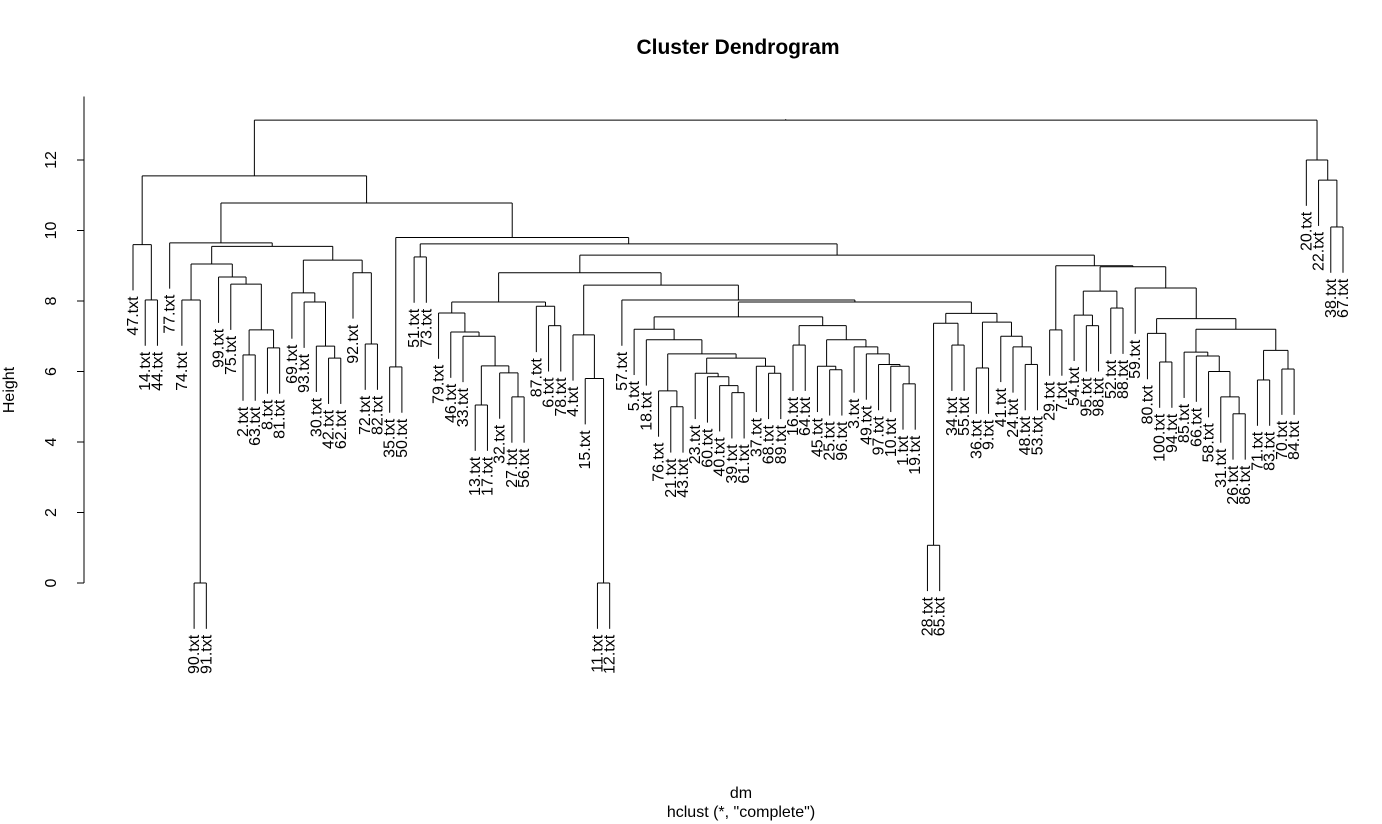  I want to click on leaf-label: 66.txt, so click(1196, 427).